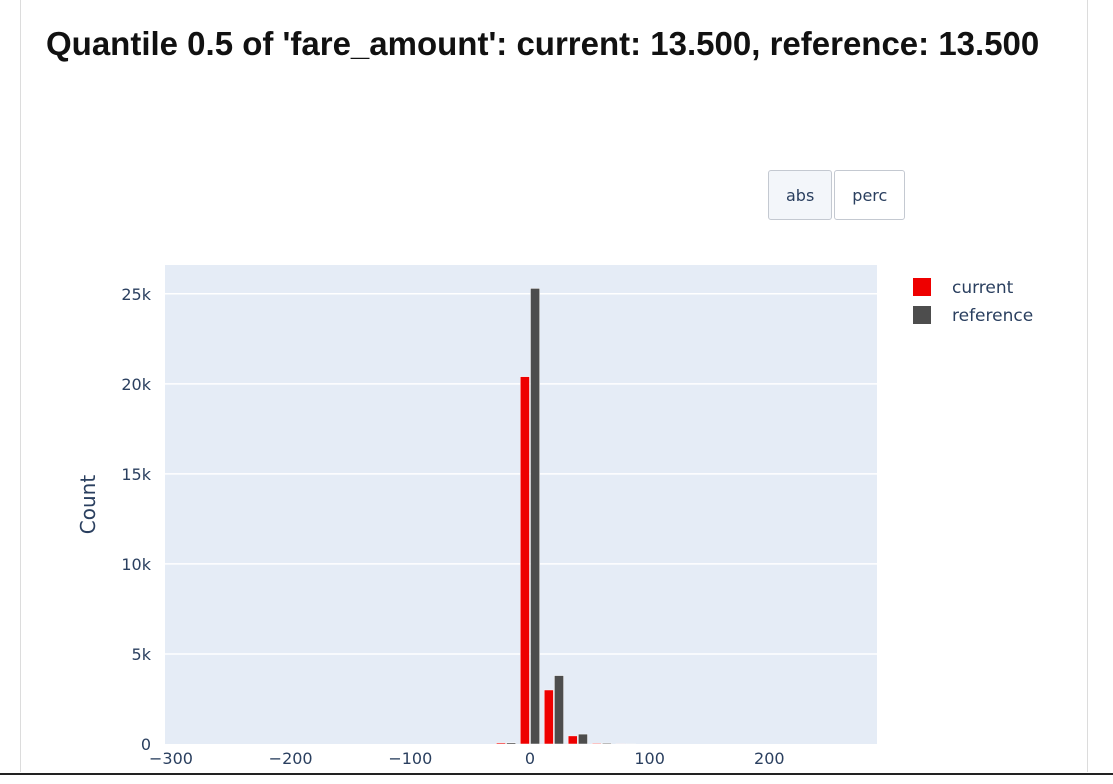 This screenshot has height=784, width=1113. What do you see at coordinates (88, 505) in the screenshot?
I see `y-axis-title: Count` at bounding box center [88, 505].